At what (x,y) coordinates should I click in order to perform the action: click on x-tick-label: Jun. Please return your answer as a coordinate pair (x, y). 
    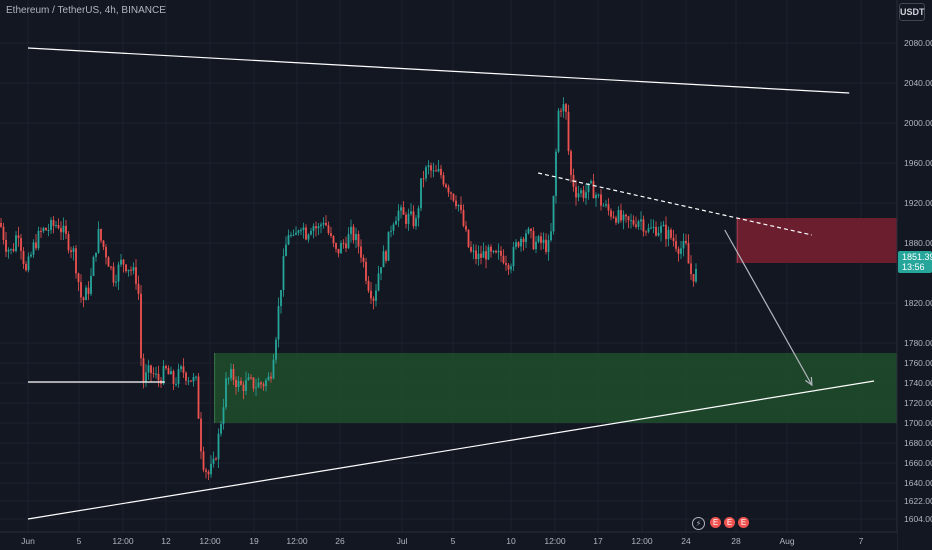
    Looking at the image, I should click on (28, 541).